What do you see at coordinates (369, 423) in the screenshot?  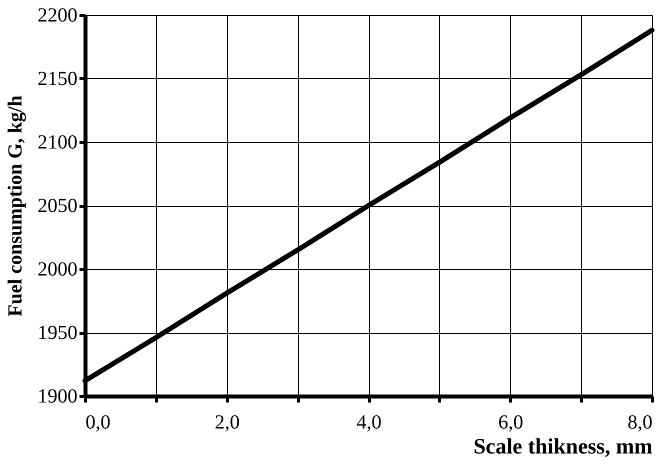 I see `x-tick-label: 4,0` at bounding box center [369, 423].